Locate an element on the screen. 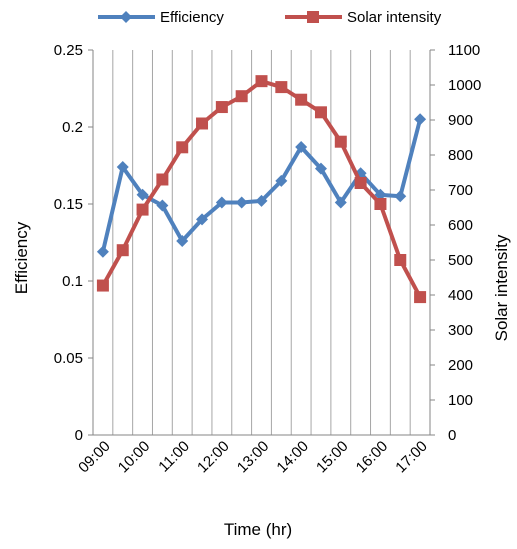 This screenshot has width=517, height=549. right-tick-label: 0 is located at coordinates (452, 435).